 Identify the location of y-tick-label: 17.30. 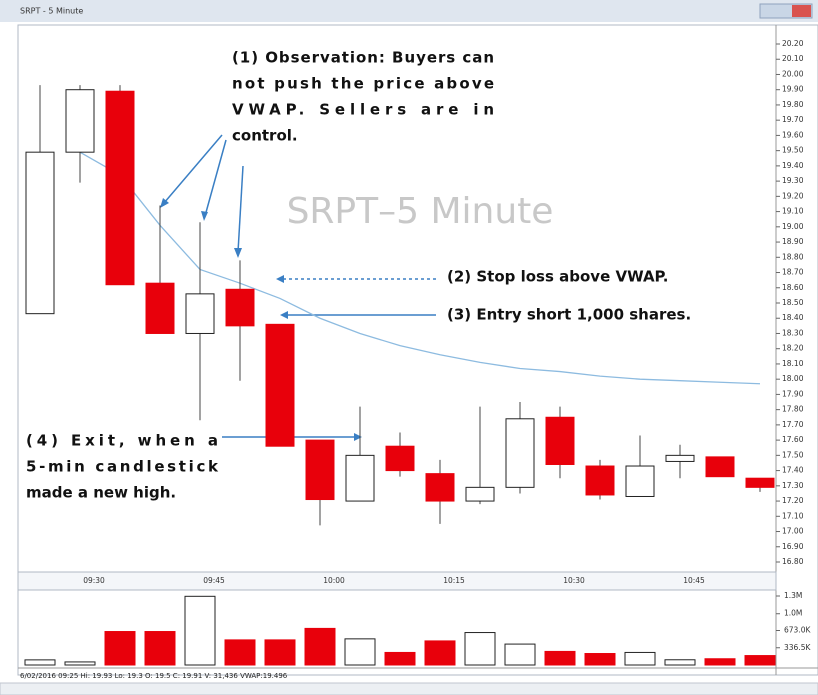
(793, 485).